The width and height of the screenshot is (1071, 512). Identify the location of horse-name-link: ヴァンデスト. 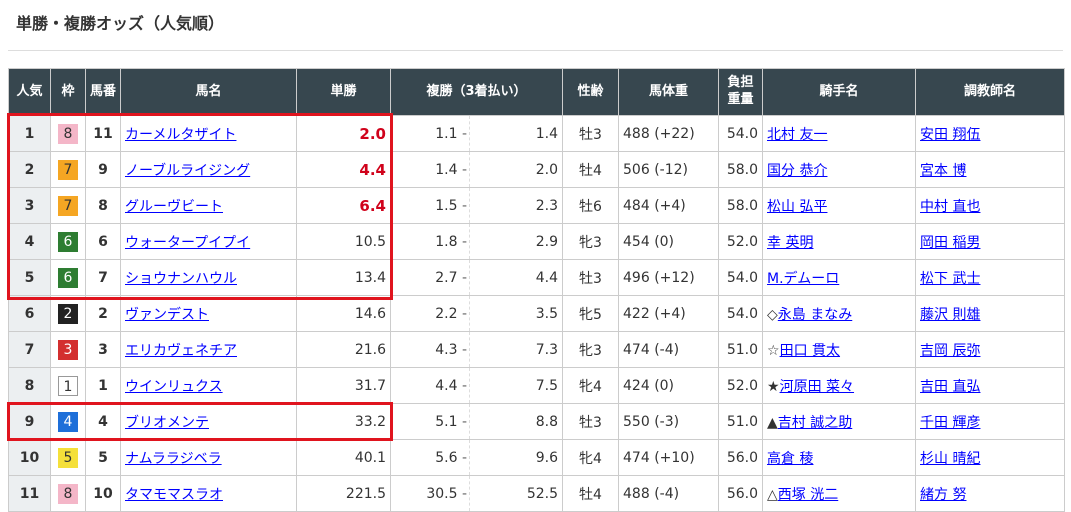
(167, 314).